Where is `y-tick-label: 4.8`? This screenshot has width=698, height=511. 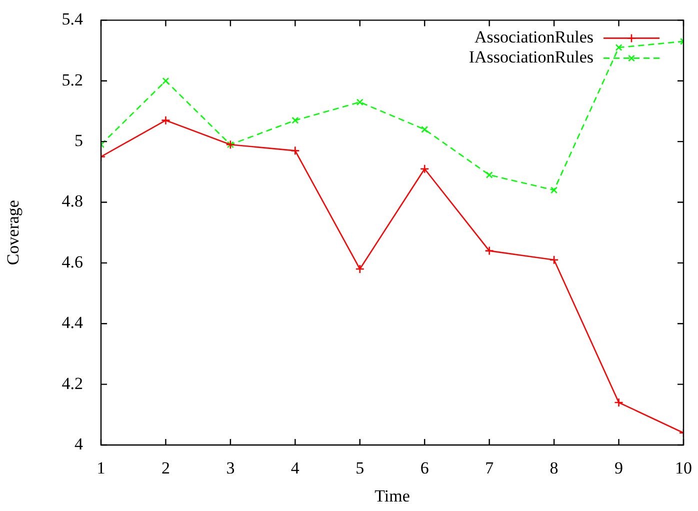
y-tick-label: 4.8 is located at coordinates (72, 201).